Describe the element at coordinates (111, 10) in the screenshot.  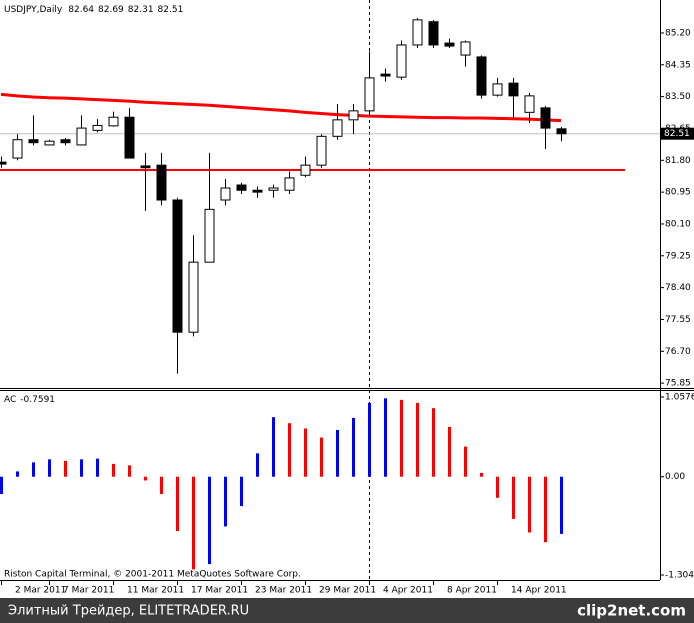
I see `high-value: 82.69` at that location.